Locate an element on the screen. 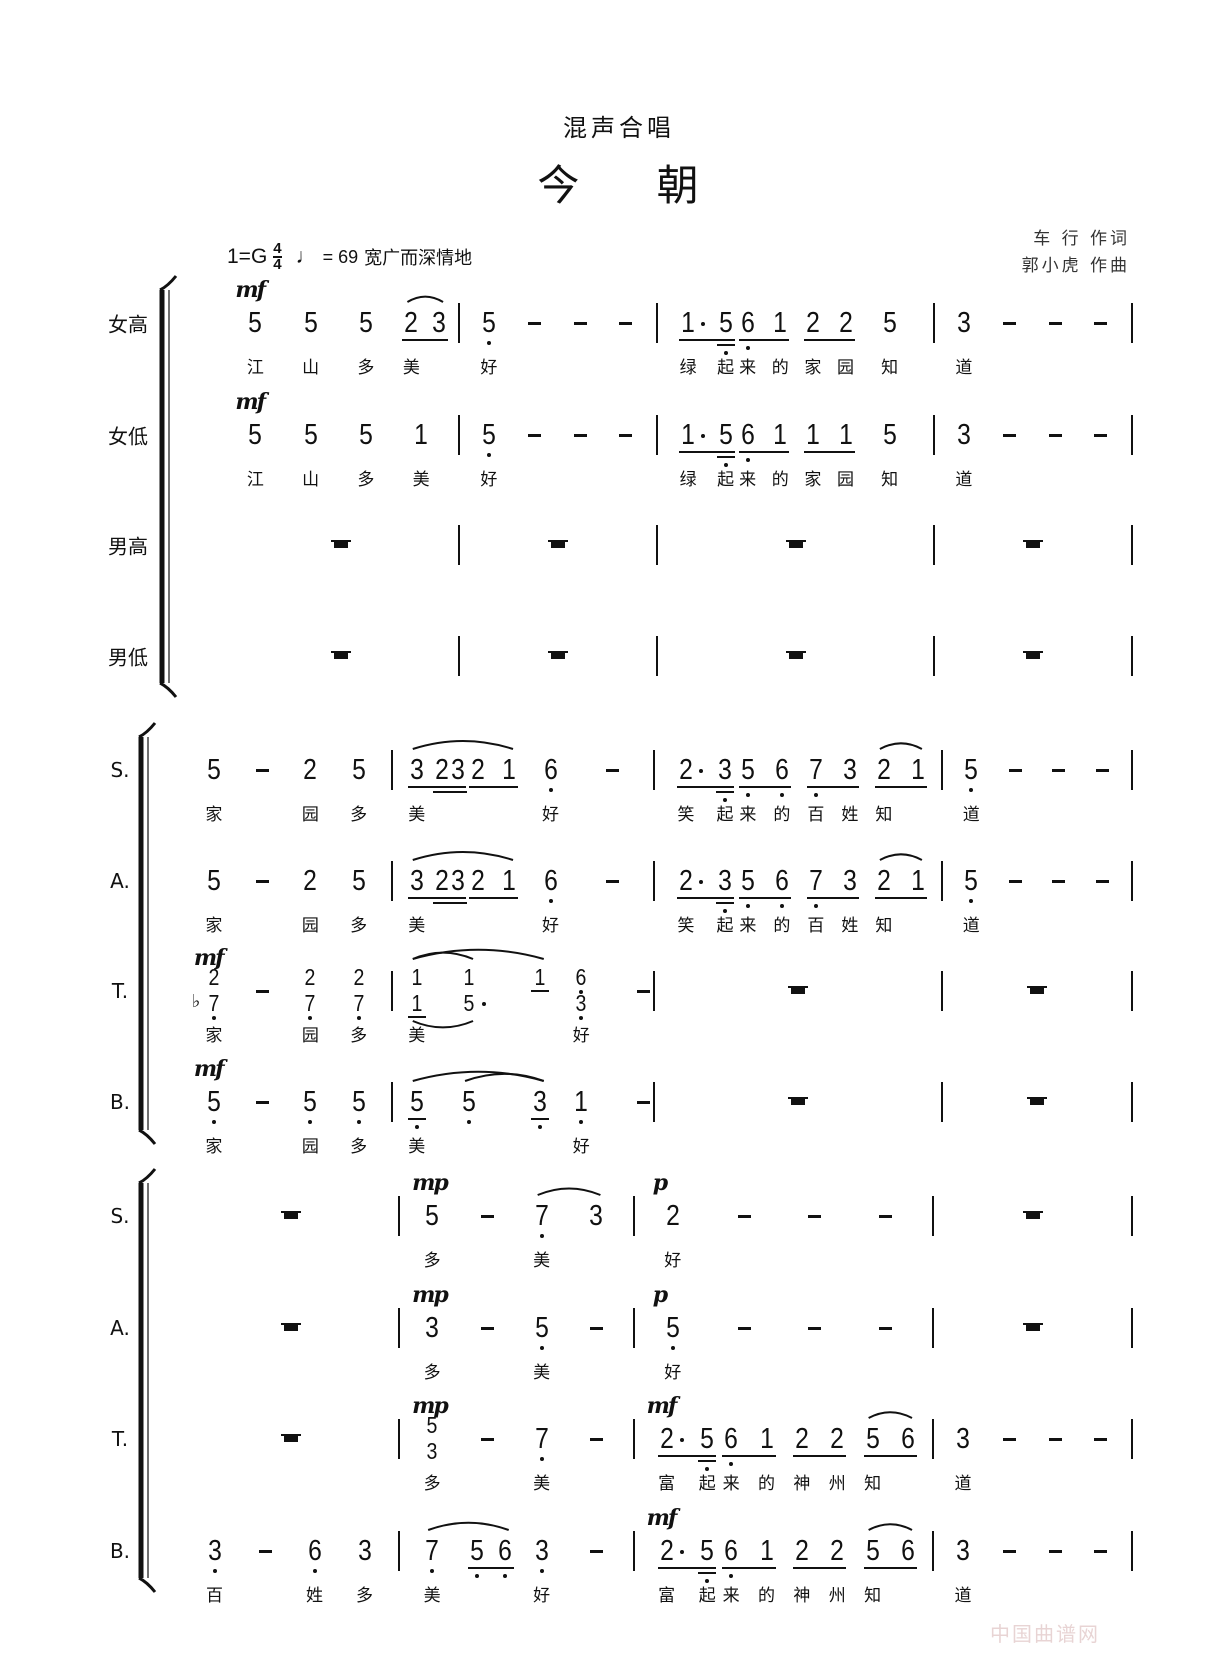 This screenshot has height=1658, width=1230. voice-label: 女高 is located at coordinates (128, 324).